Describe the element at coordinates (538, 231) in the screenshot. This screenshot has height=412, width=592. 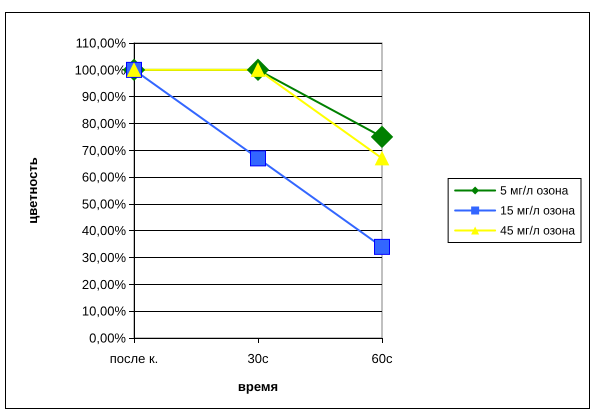
I see `legend-label: 45 мг/л озона` at that location.